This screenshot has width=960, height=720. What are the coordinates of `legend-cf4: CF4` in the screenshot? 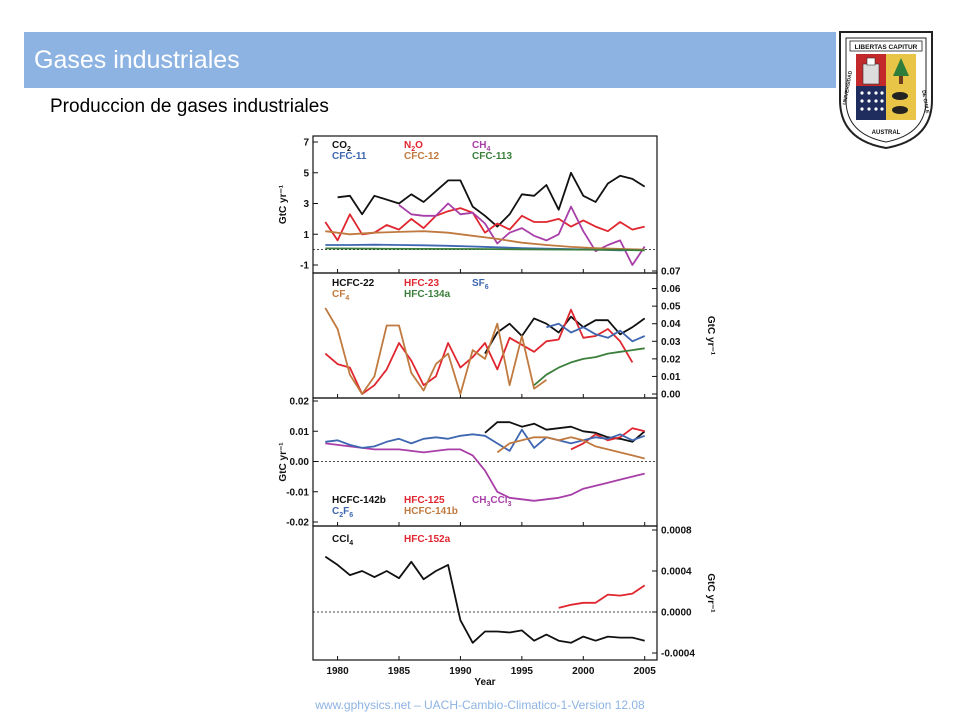 It's located at (340, 295).